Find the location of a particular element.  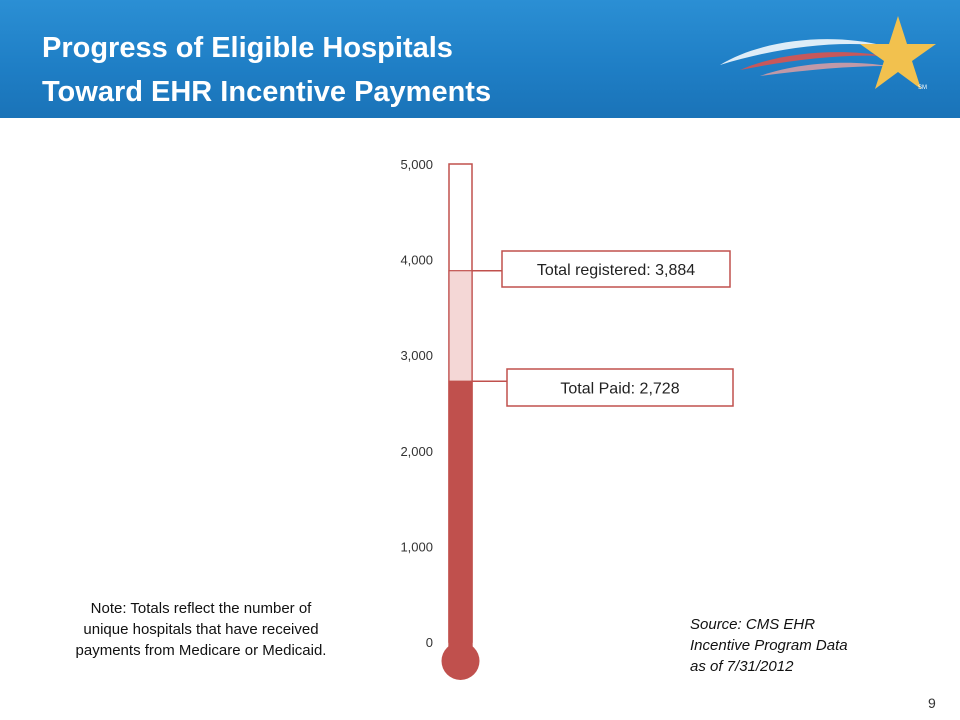

callout-box-total-paid is located at coordinates (620, 387).